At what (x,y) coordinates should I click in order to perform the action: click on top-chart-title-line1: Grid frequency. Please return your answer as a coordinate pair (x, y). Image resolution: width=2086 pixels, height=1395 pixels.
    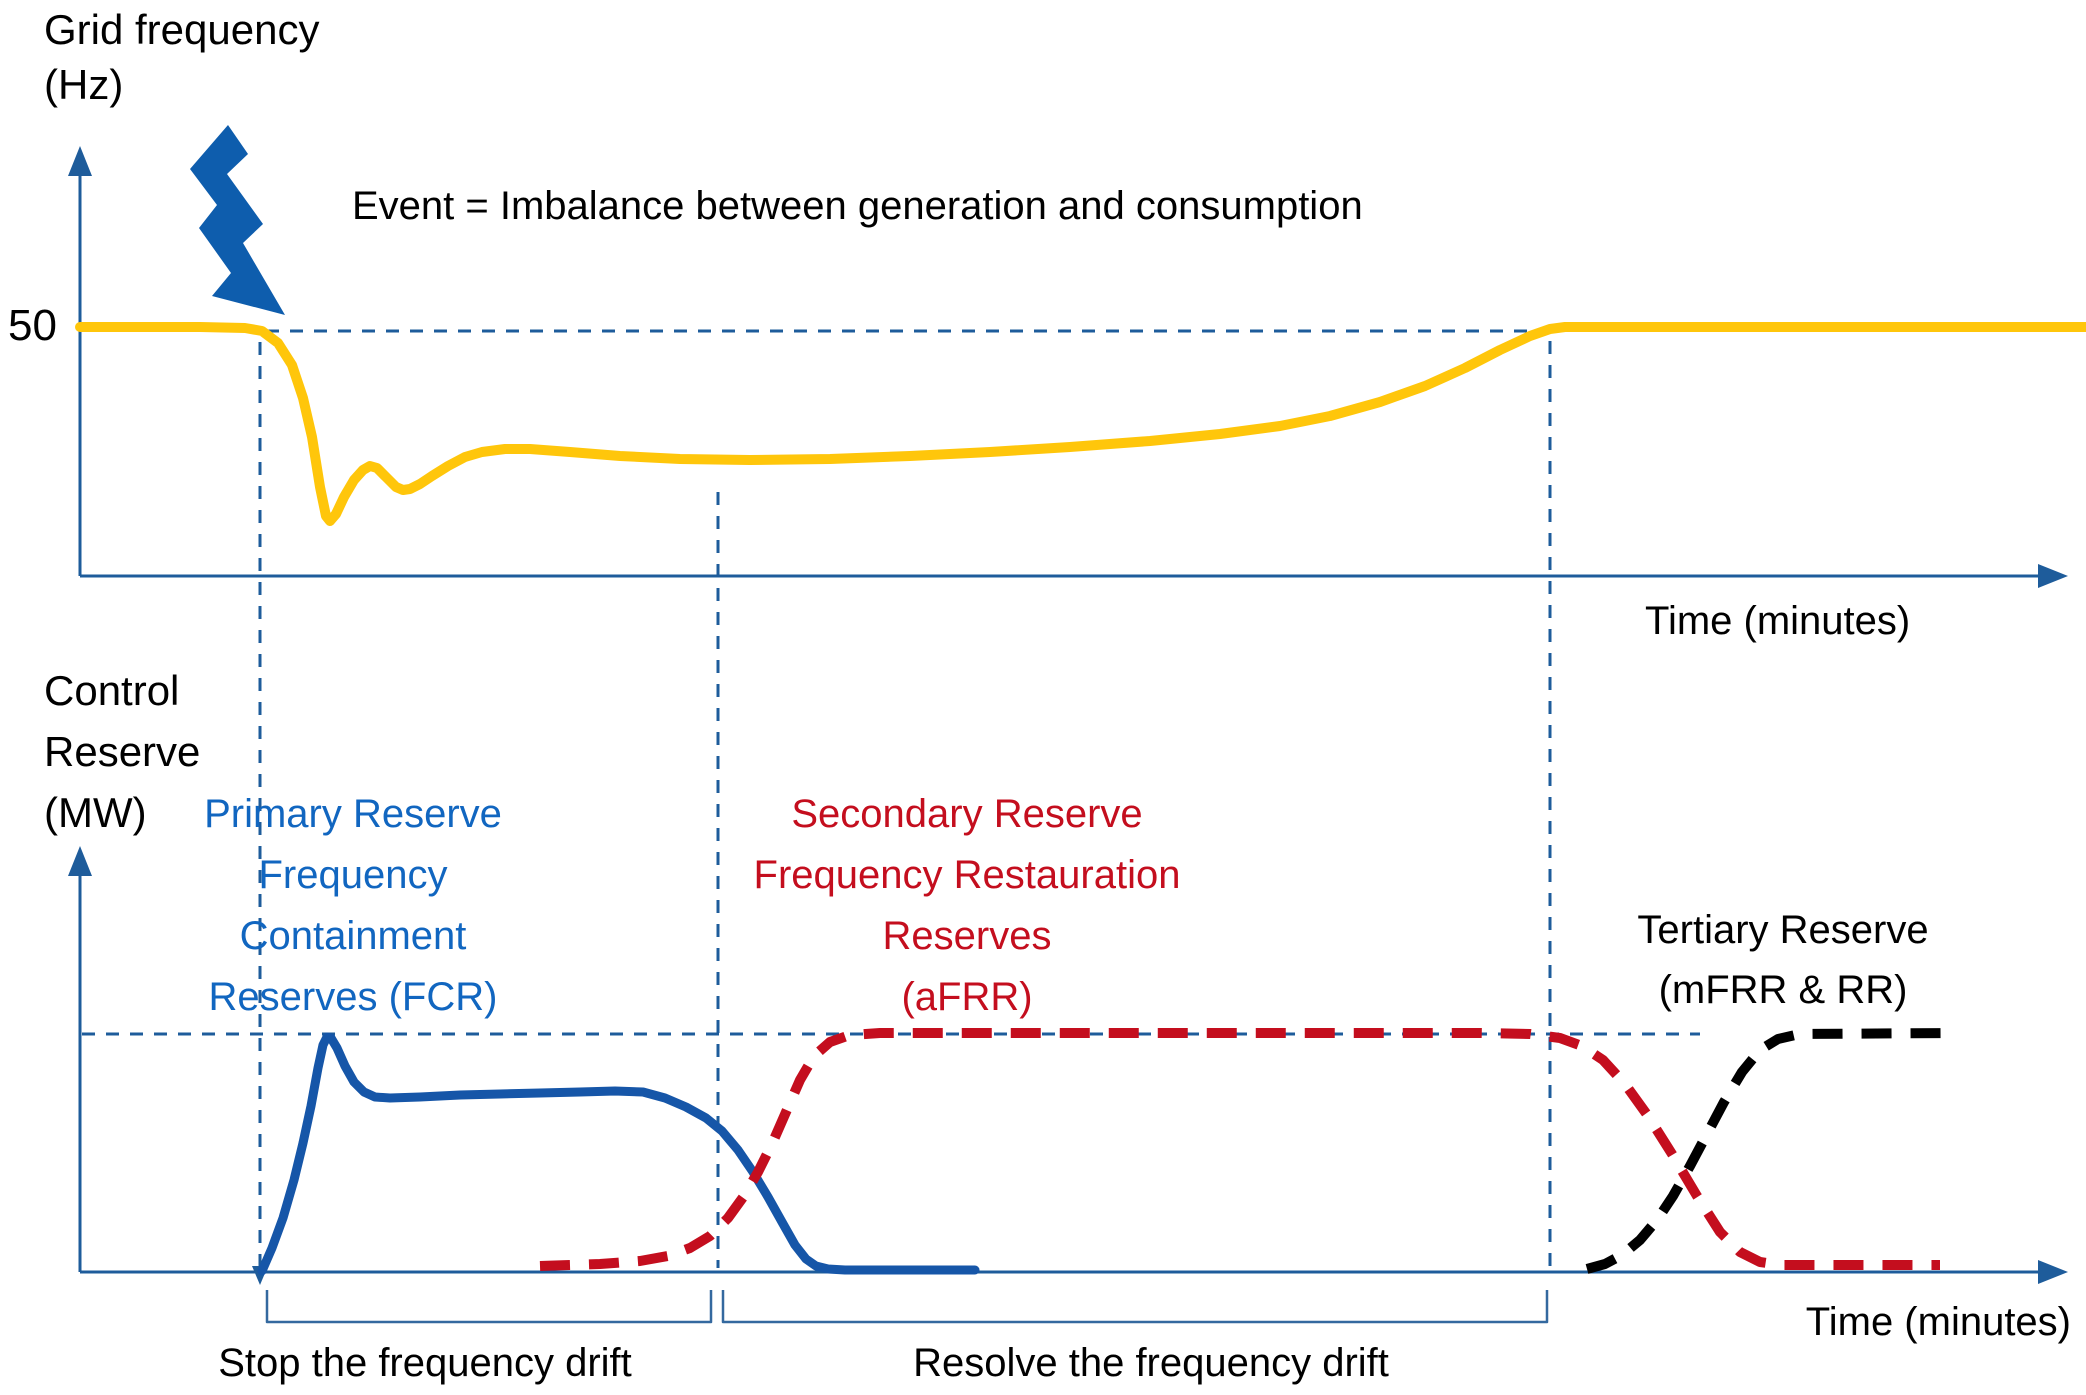
    Looking at the image, I should click on (182, 29).